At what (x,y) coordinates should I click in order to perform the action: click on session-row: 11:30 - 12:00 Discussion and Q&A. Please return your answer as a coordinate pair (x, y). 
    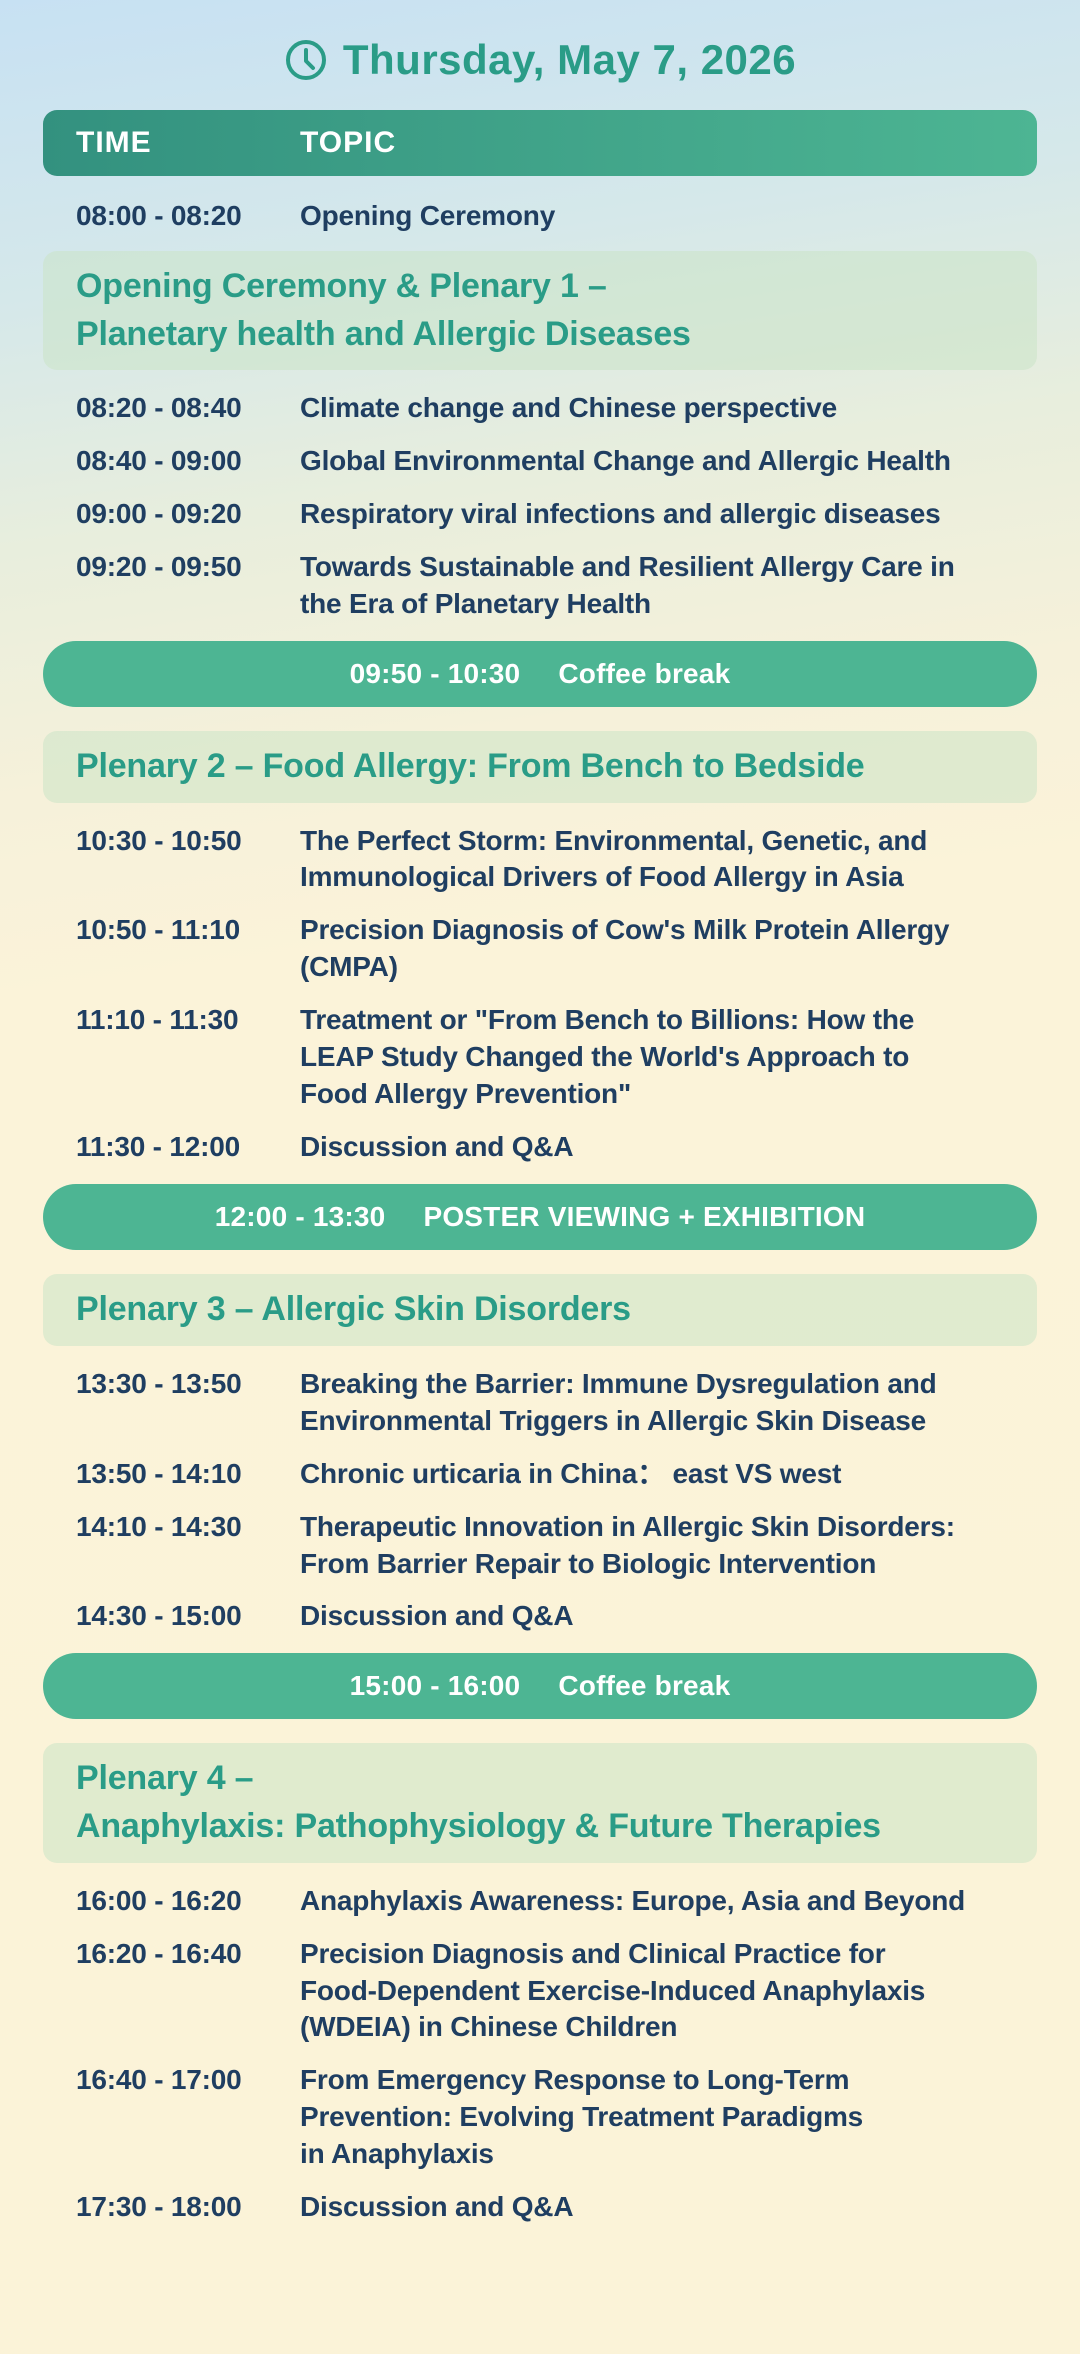
    Looking at the image, I should click on (540, 1147).